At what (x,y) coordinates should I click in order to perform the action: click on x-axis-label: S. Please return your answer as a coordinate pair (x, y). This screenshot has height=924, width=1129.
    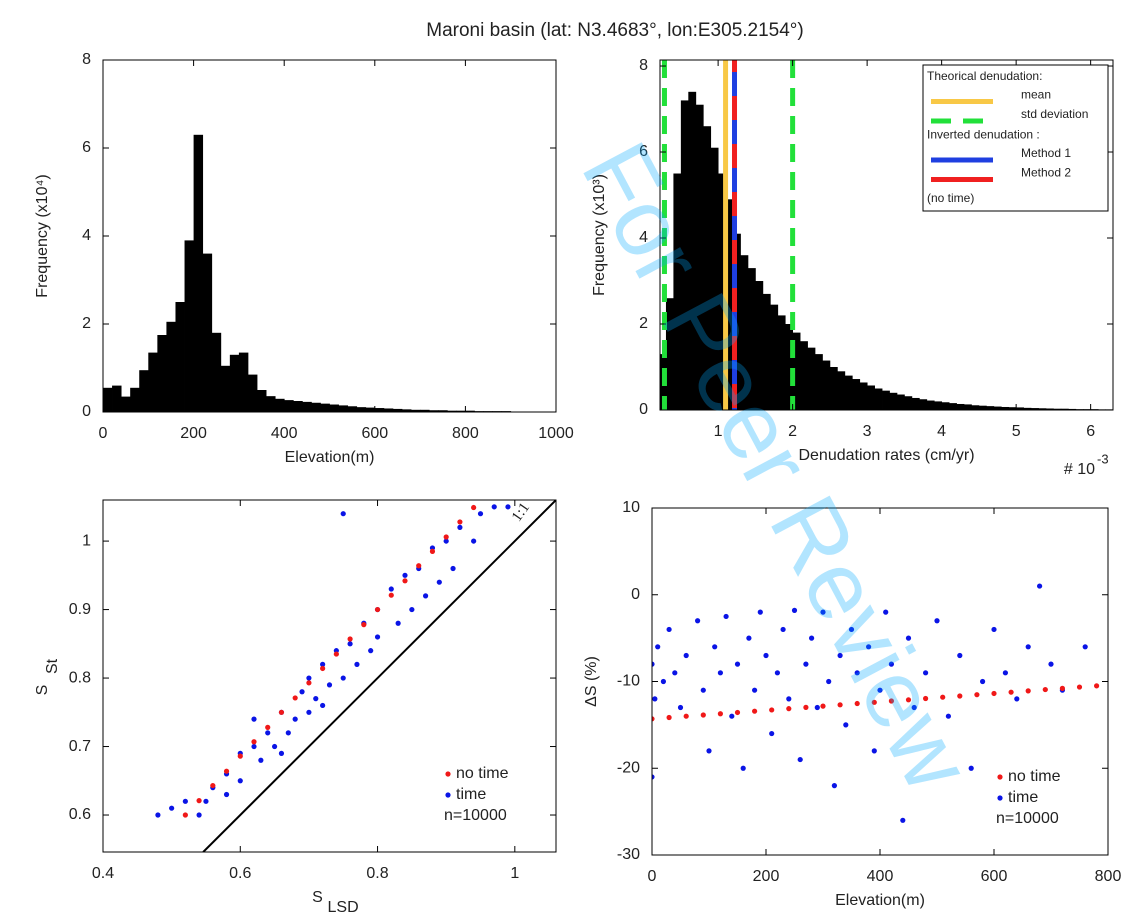
    Looking at the image, I should click on (317, 897).